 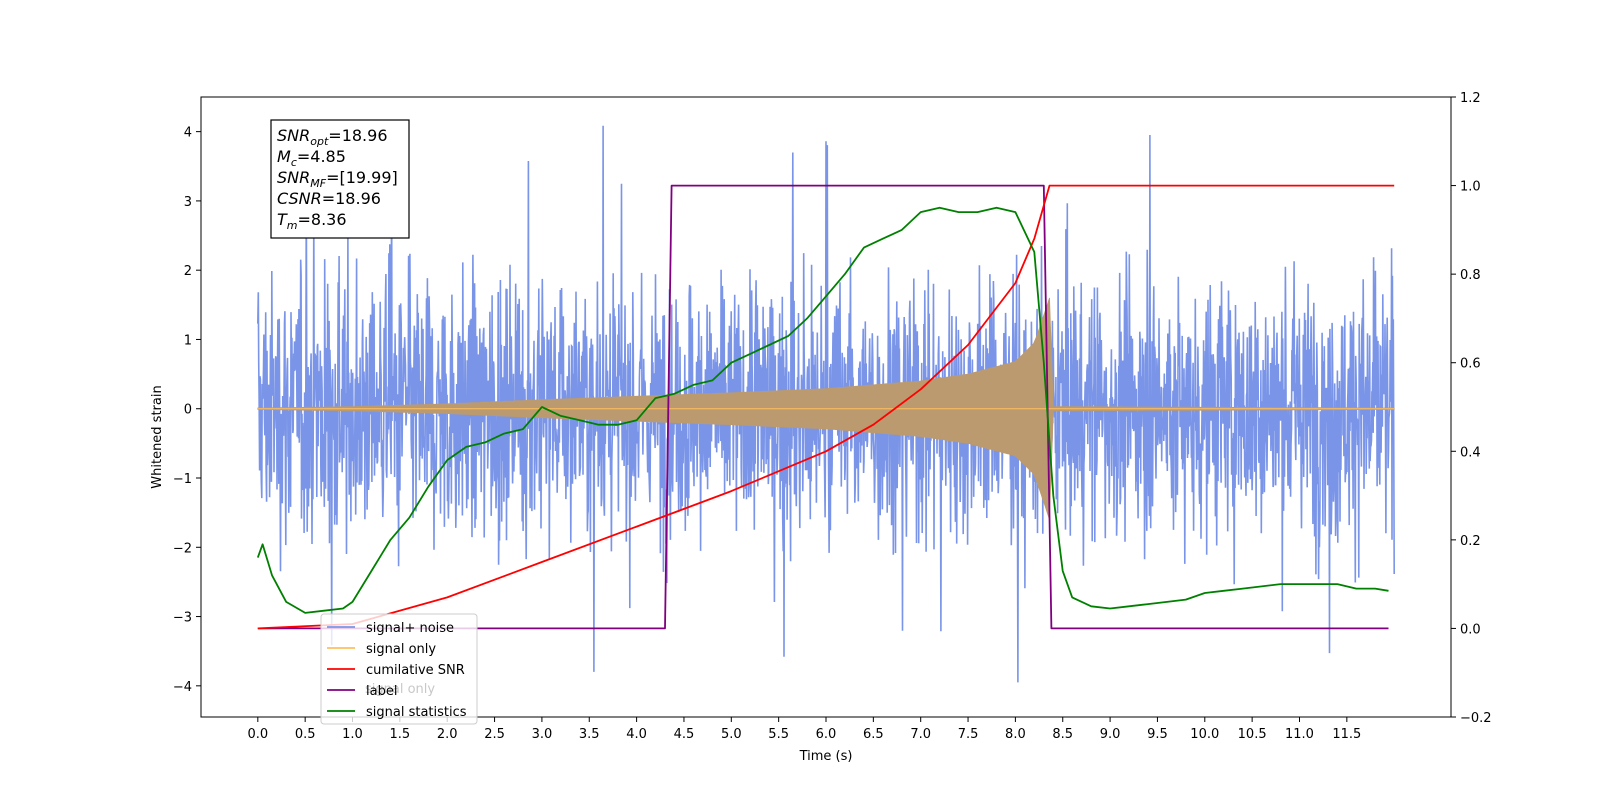 I want to click on legend-frame, so click(x=399, y=669).